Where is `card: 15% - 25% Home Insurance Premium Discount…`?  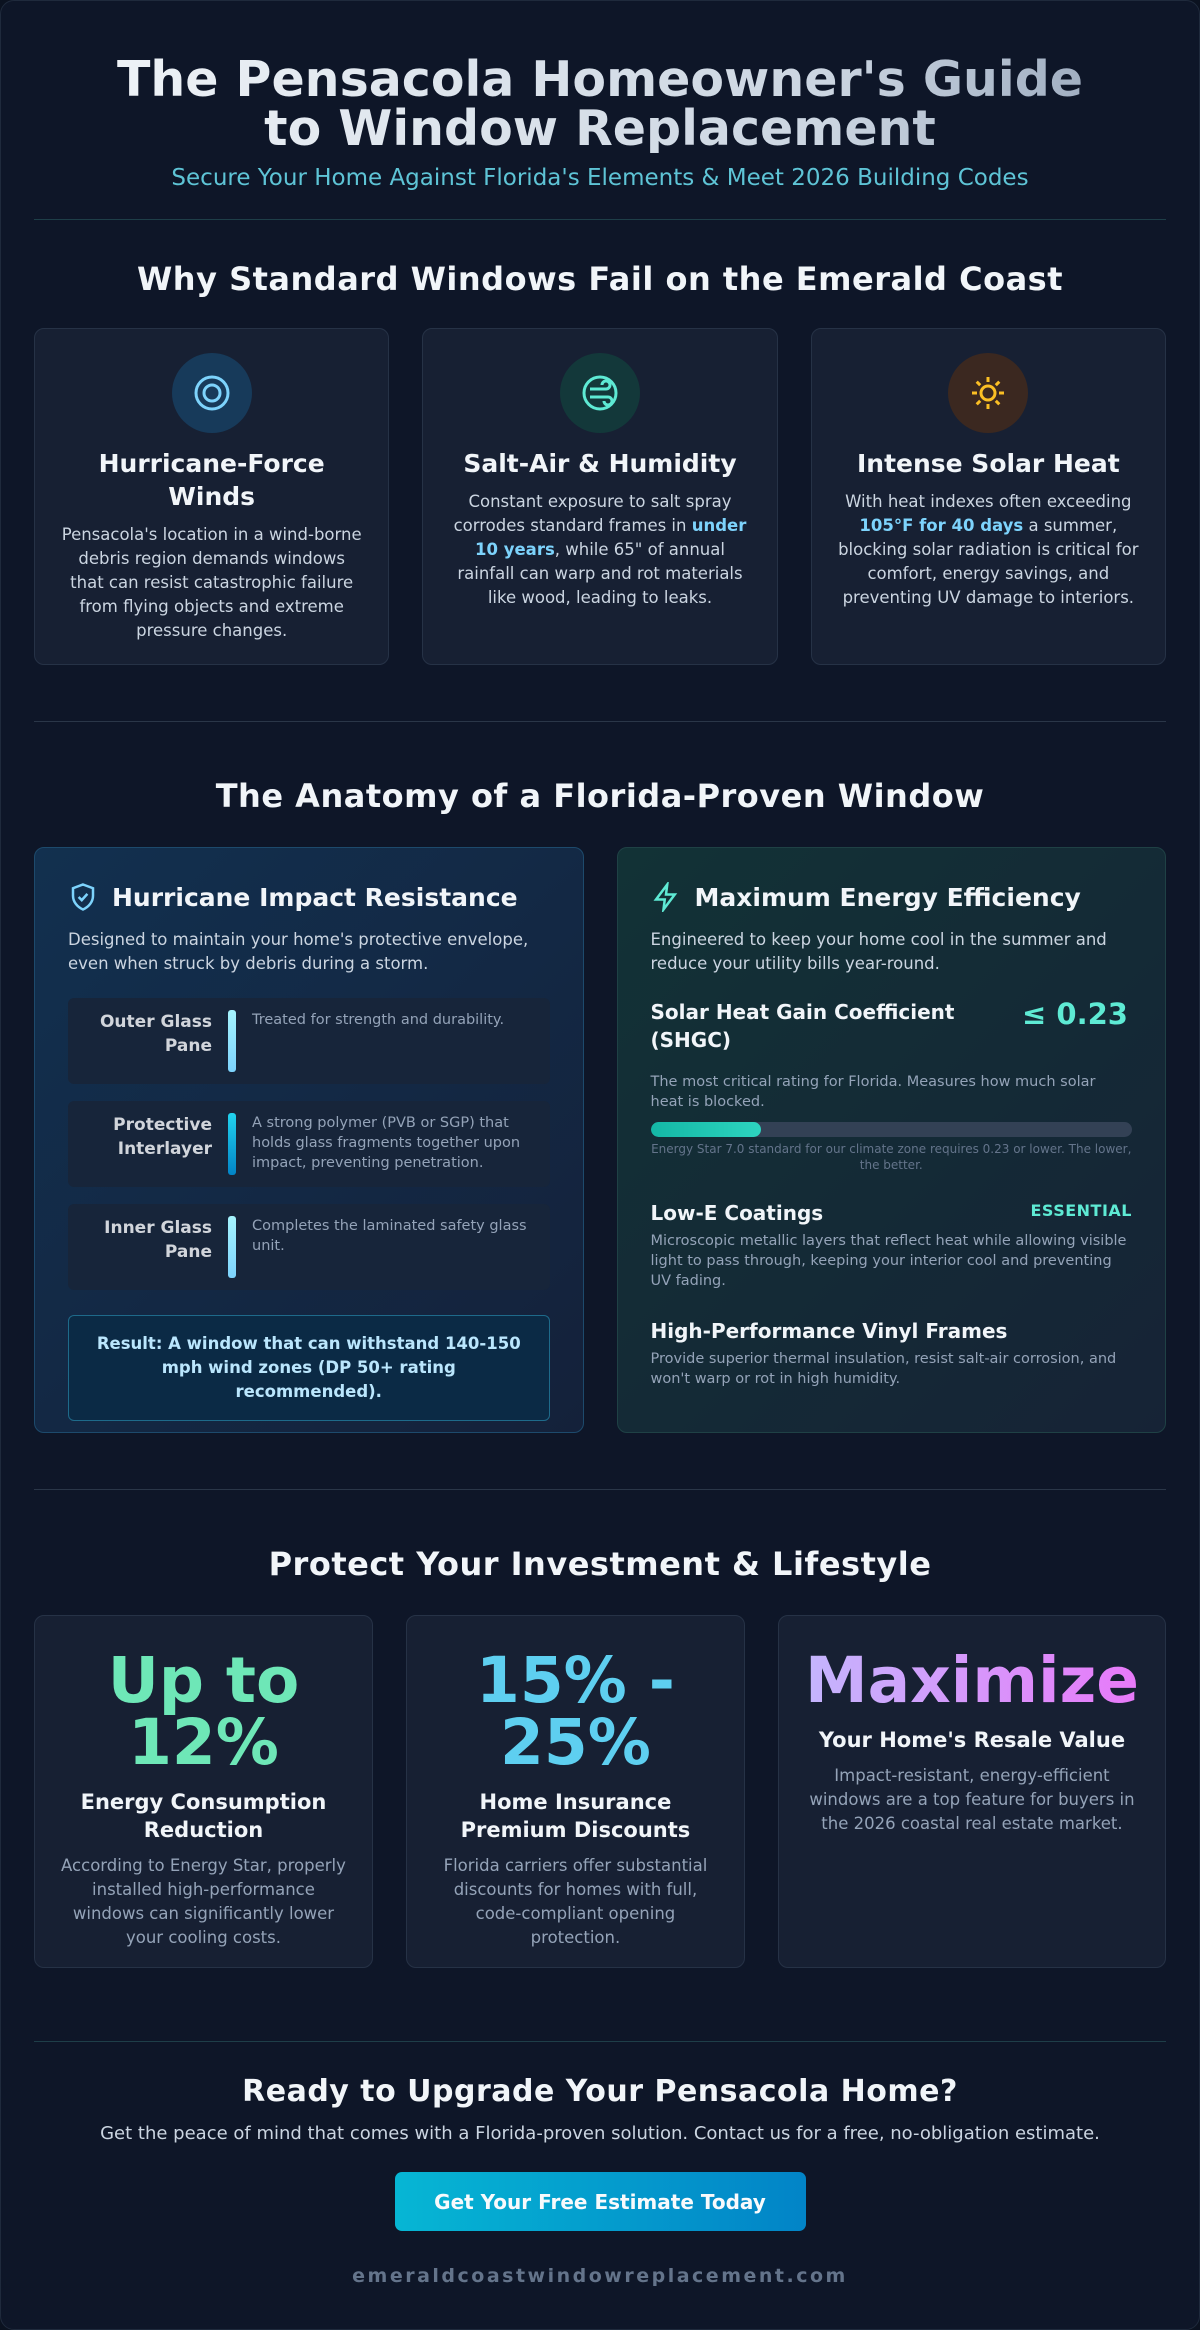 card: 15% - 25% Home Insurance Premium Discount… is located at coordinates (575, 1791).